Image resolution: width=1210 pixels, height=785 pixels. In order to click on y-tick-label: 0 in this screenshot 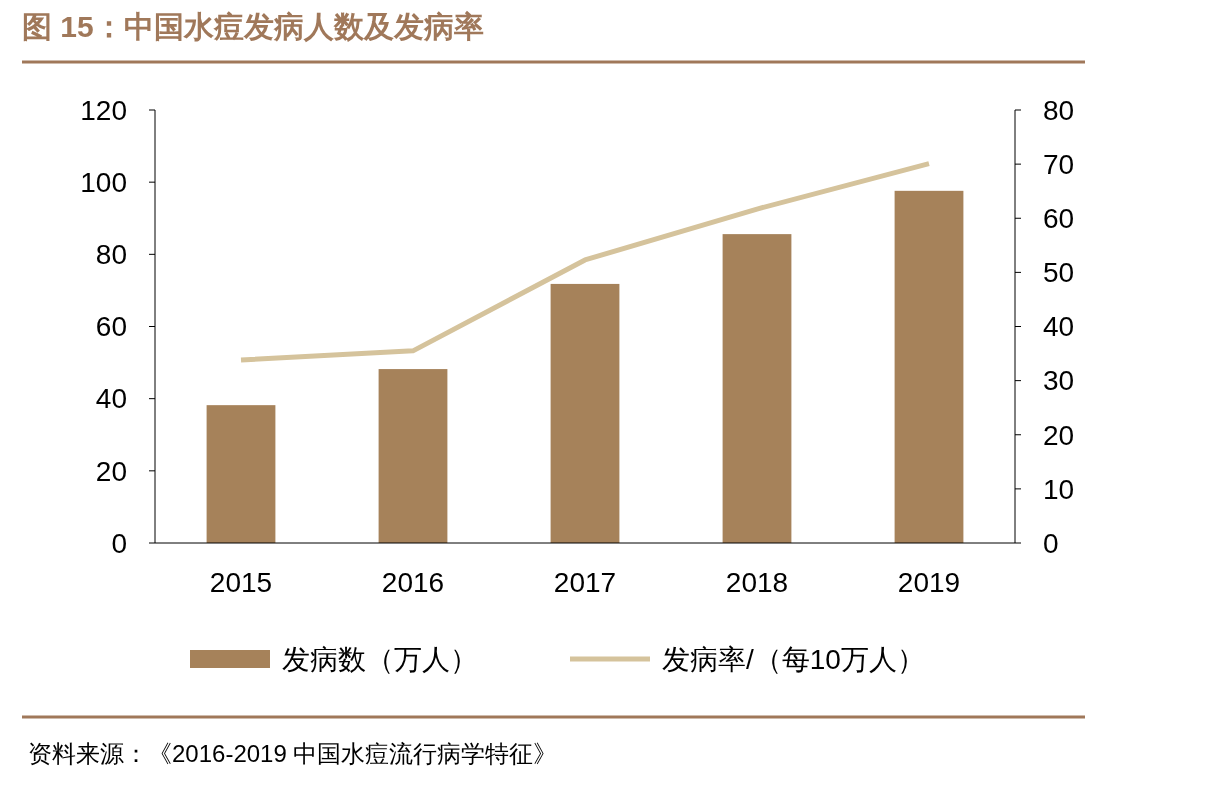, I will do `click(119, 543)`.